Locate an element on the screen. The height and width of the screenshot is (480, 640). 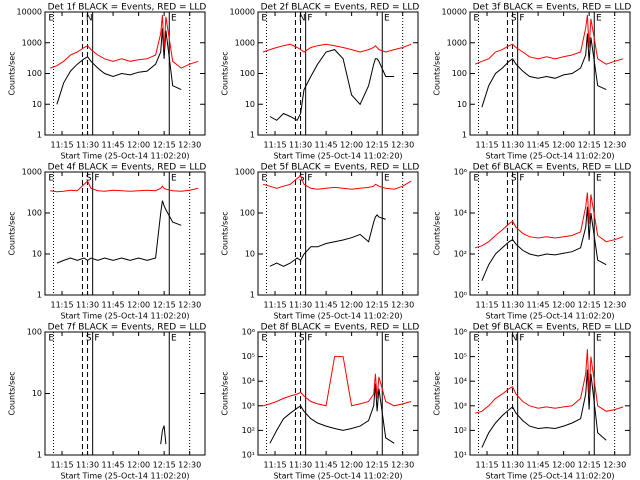
chart-title: Det 6f BLACK = Events, RED = LLD is located at coordinates (552, 168).